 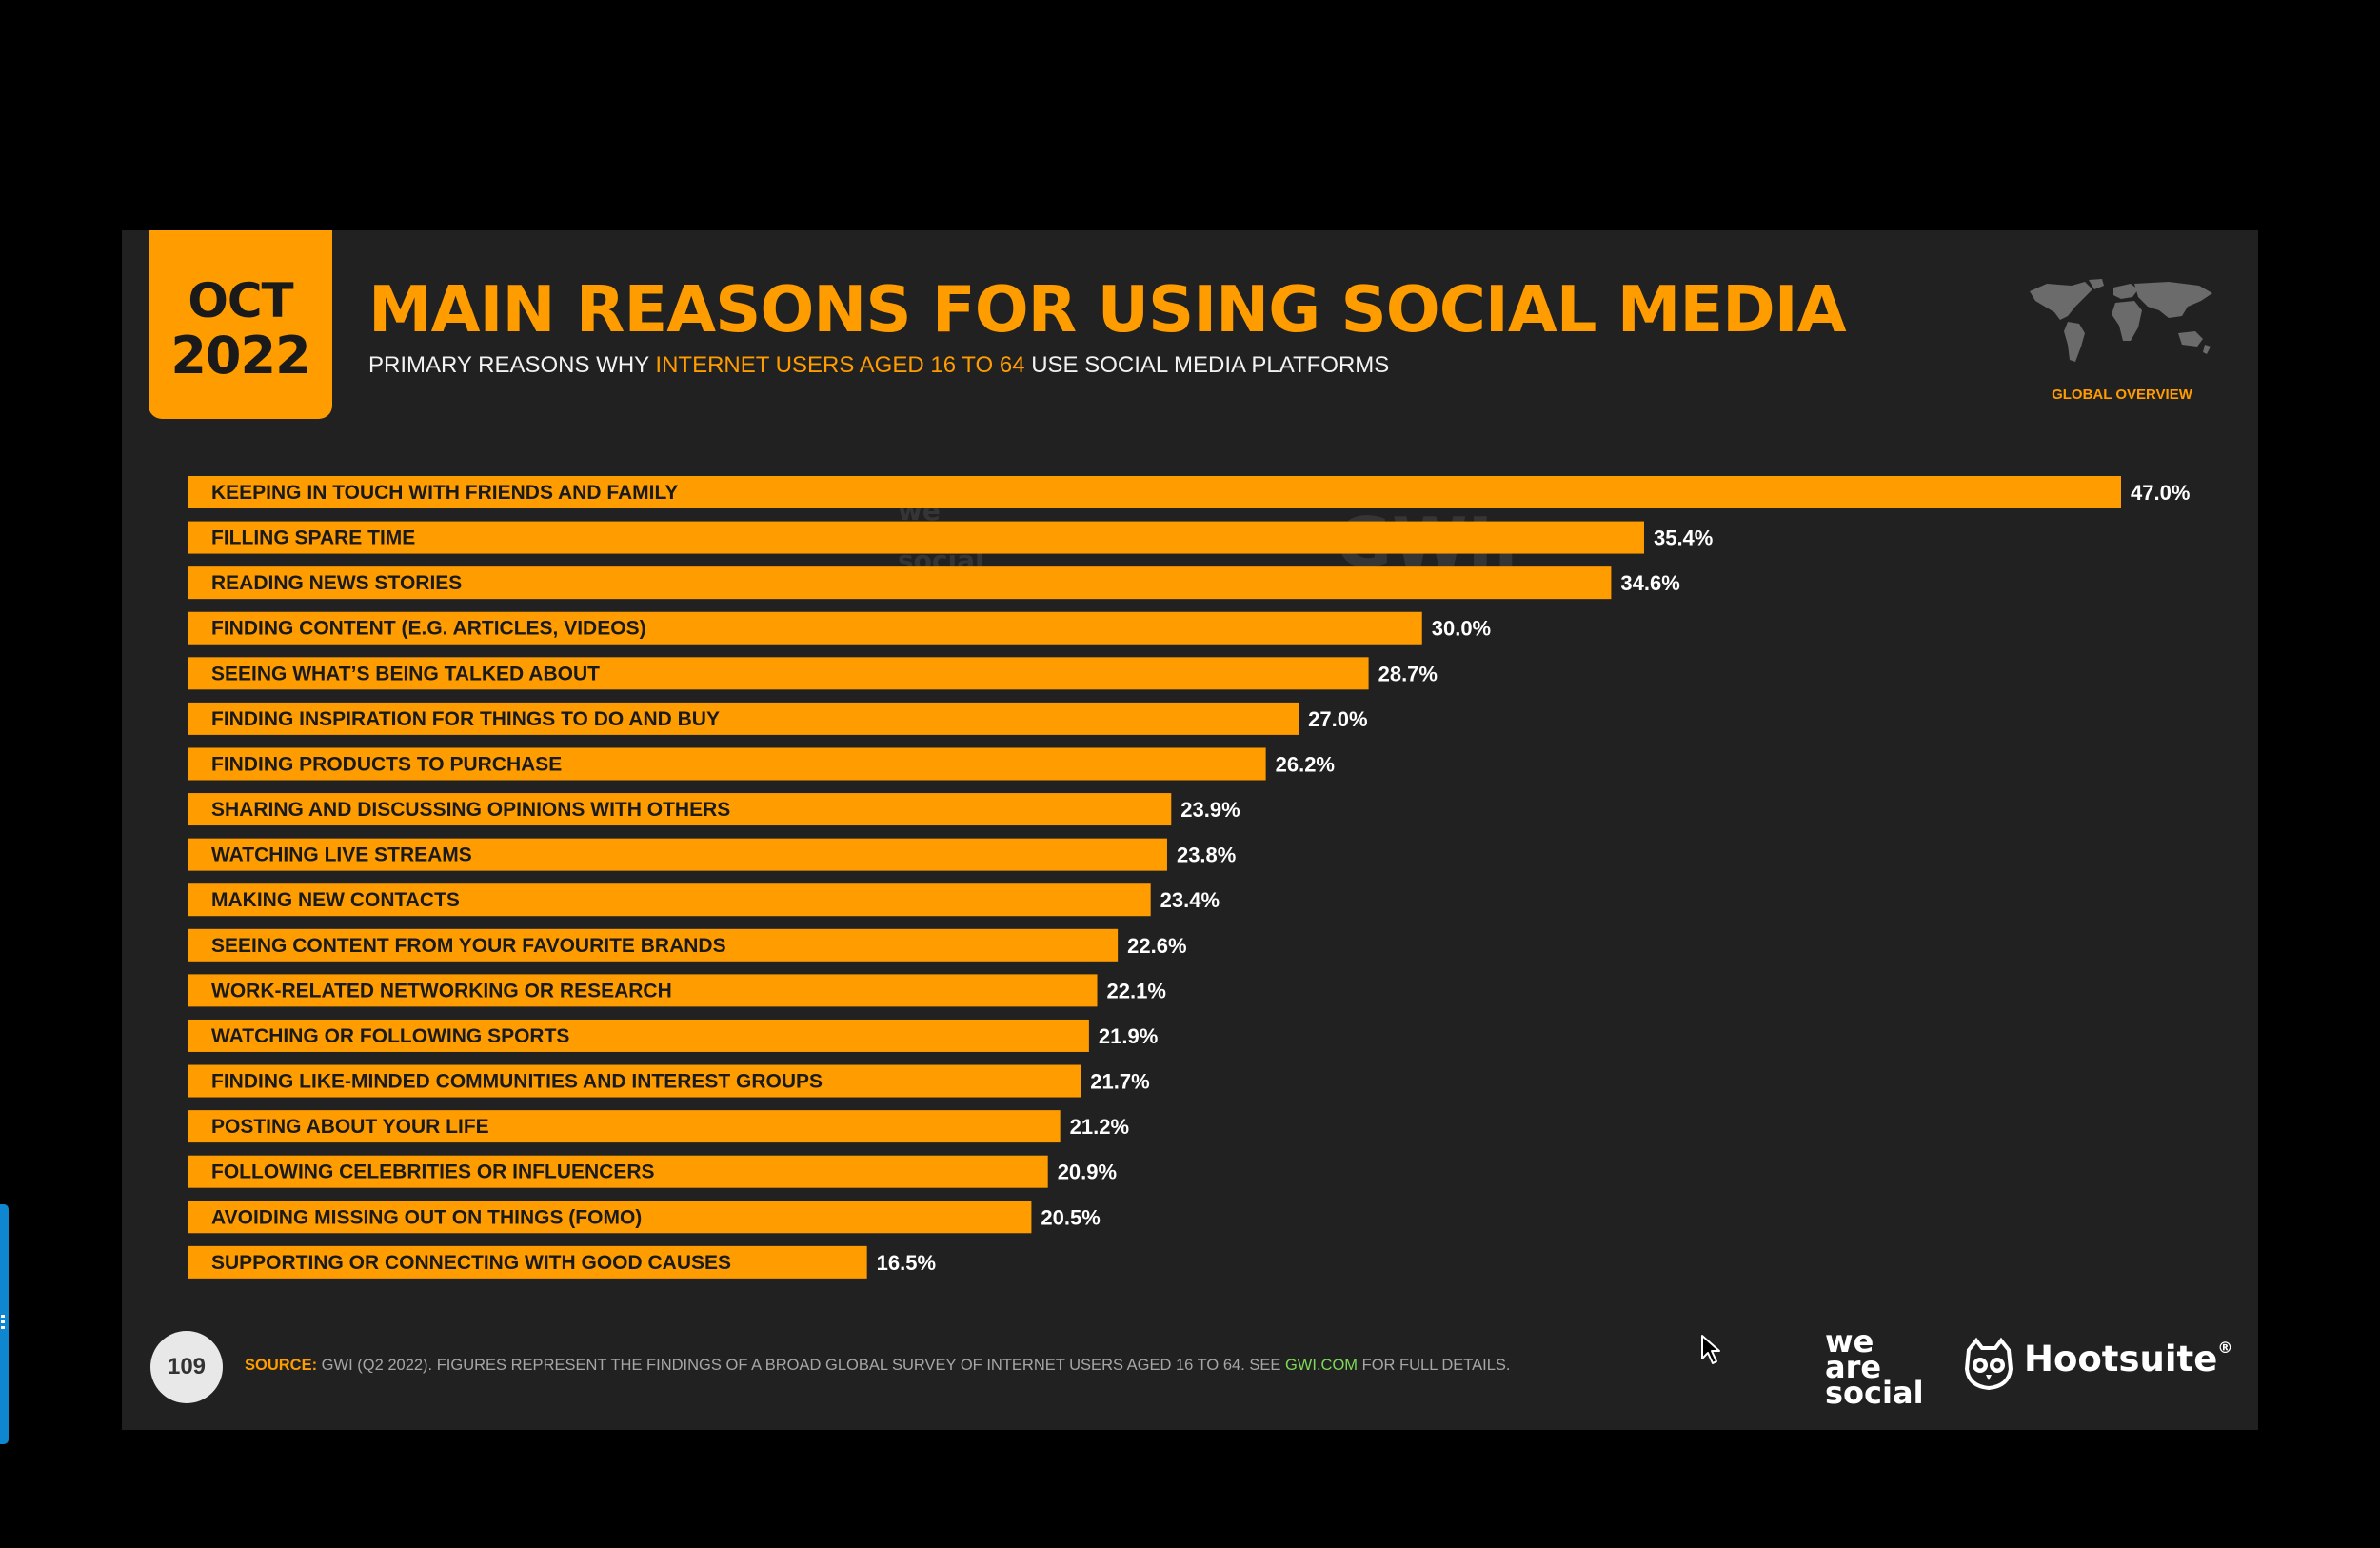 What do you see at coordinates (1156, 946) in the screenshot?
I see `bar-value-label: 22.6%` at bounding box center [1156, 946].